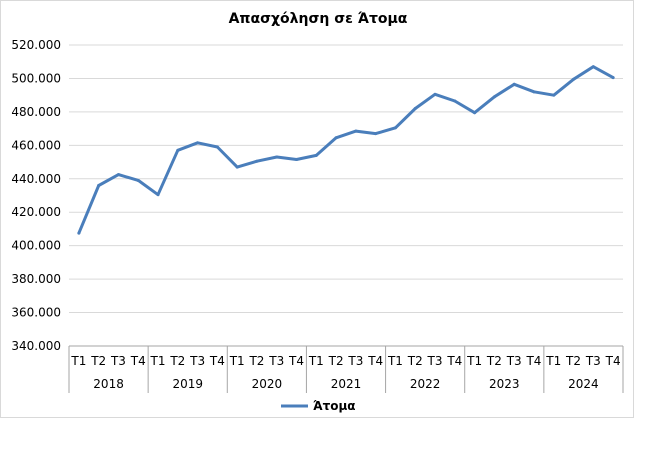 This screenshot has height=462, width=657. I want to click on x-year-label: 2024, so click(583, 384).